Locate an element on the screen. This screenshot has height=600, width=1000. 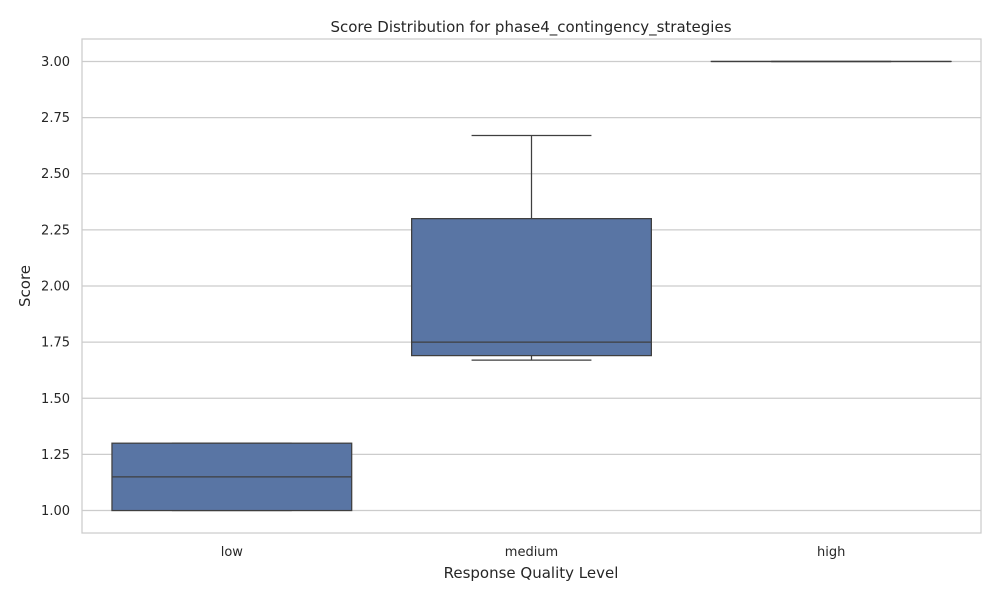
x-tick-label-medium: medium is located at coordinates (531, 552).